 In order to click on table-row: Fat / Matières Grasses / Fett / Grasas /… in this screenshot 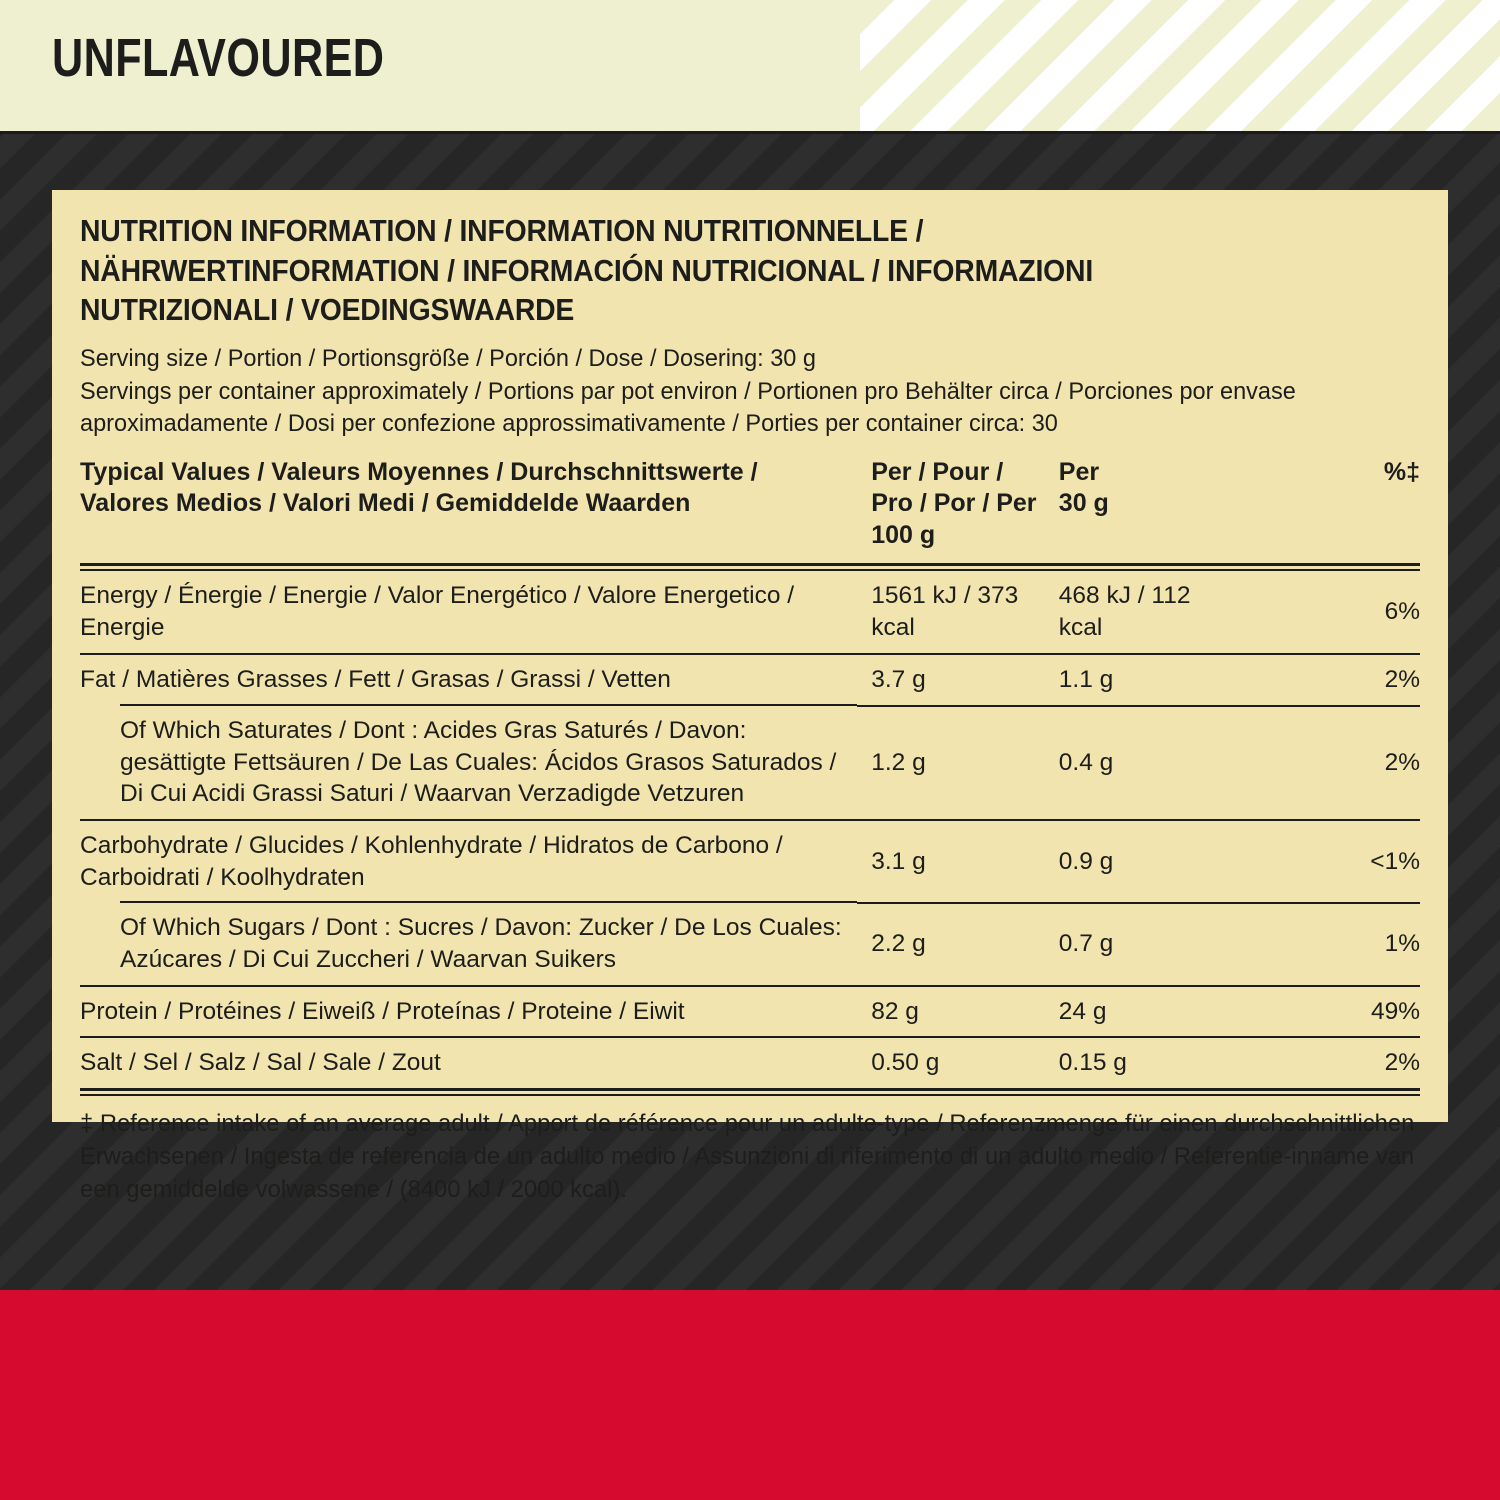, I will do `click(750, 679)`.